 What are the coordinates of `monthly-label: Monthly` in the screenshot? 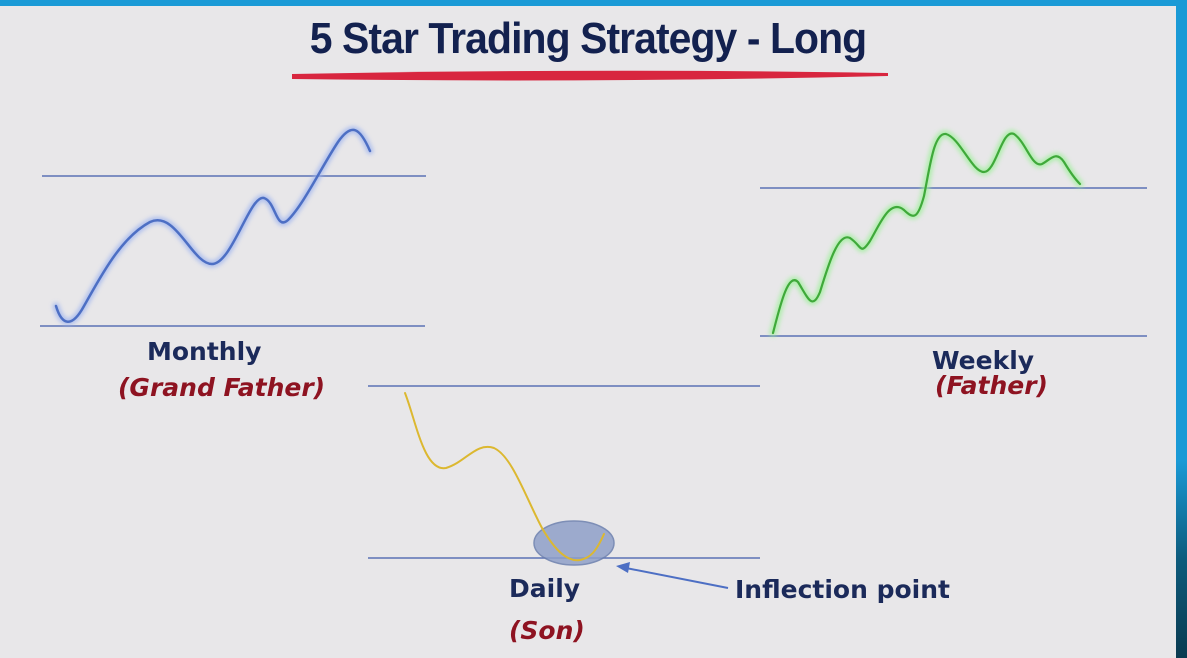 It's located at (204, 351).